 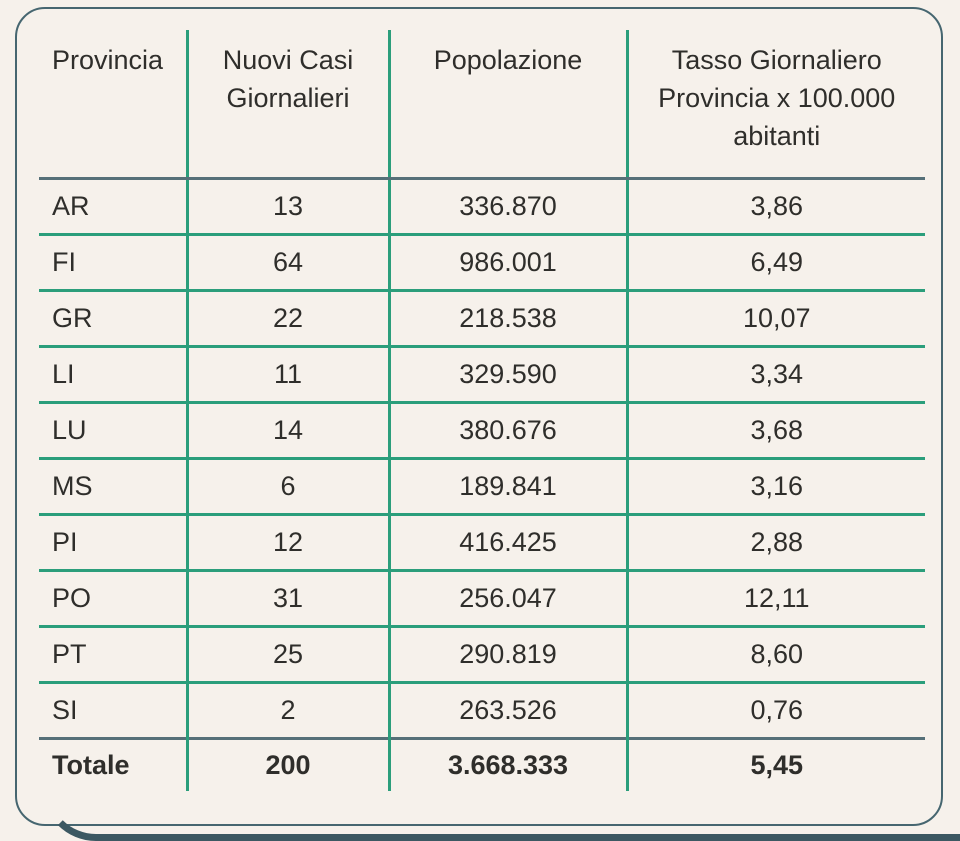 What do you see at coordinates (289, 374) in the screenshot?
I see `cell-nuovi-casi: 11` at bounding box center [289, 374].